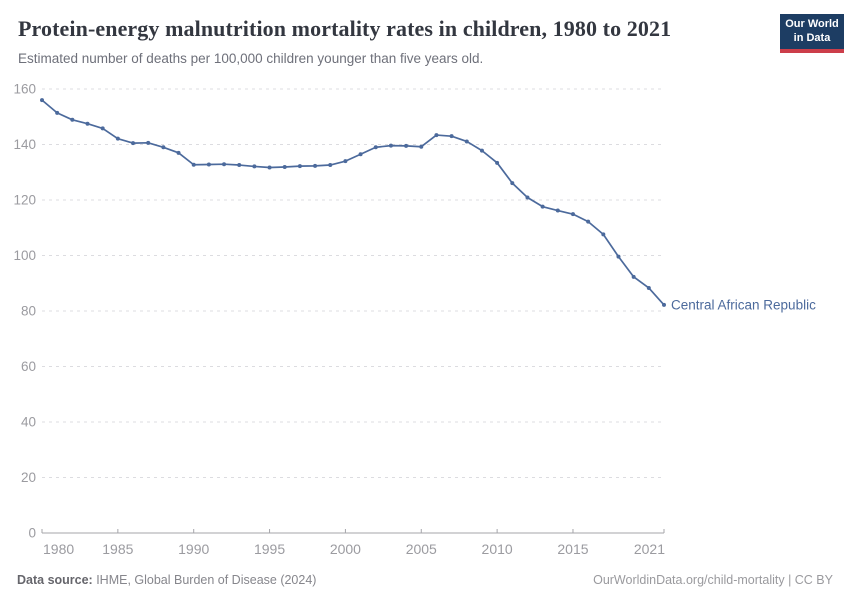 This screenshot has width=850, height=600. I want to click on y-tick-label-40: 40, so click(28, 422).